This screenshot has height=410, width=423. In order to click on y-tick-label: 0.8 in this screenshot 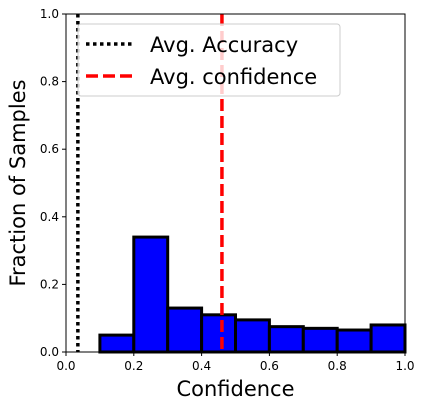, I will do `click(49, 82)`.